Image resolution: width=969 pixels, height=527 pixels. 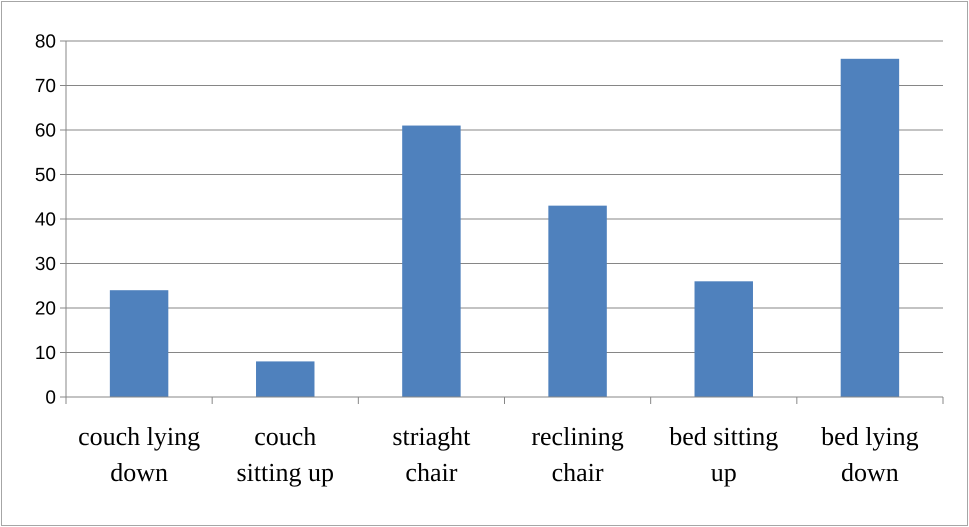 What do you see at coordinates (50, 398) in the screenshot?
I see `y-tick-label: 0` at bounding box center [50, 398].